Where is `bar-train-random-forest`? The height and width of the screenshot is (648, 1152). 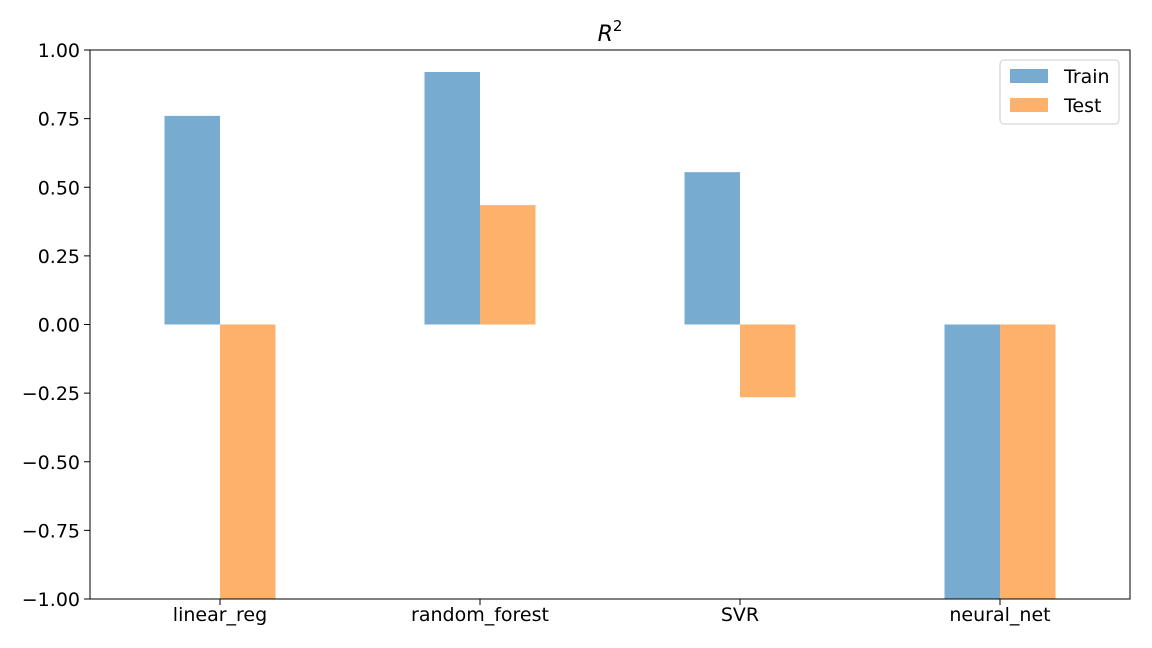 bar-train-random-forest is located at coordinates (452, 198).